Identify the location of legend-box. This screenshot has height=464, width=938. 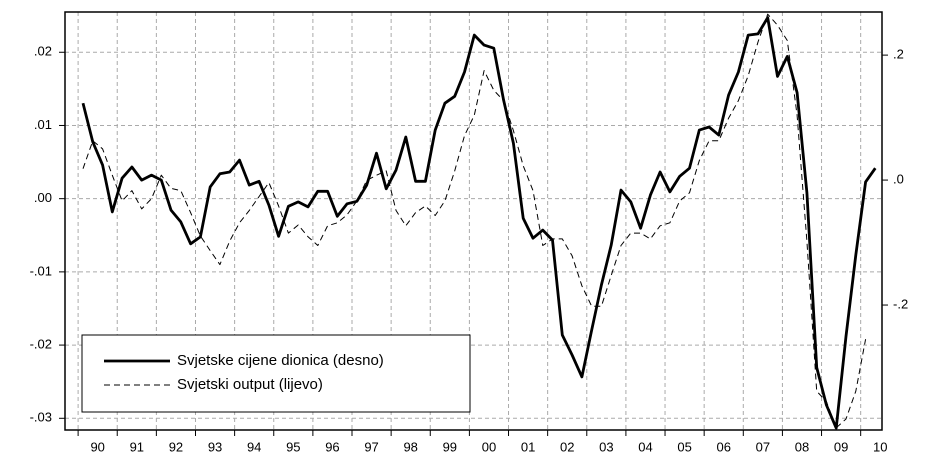
(276, 373).